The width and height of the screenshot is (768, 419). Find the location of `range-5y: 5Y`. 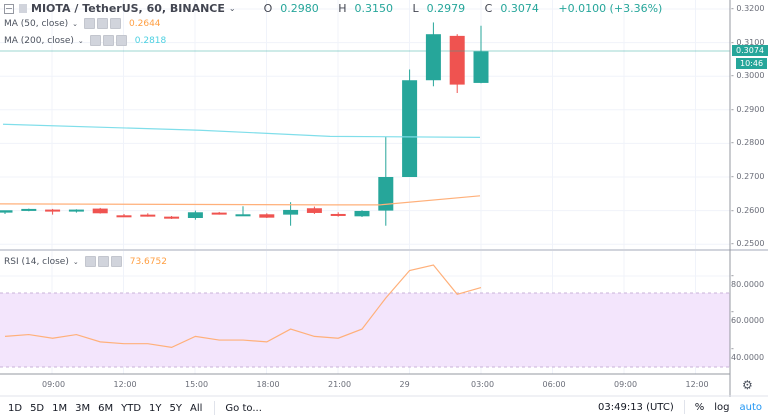

range-5y: 5Y is located at coordinates (176, 408).